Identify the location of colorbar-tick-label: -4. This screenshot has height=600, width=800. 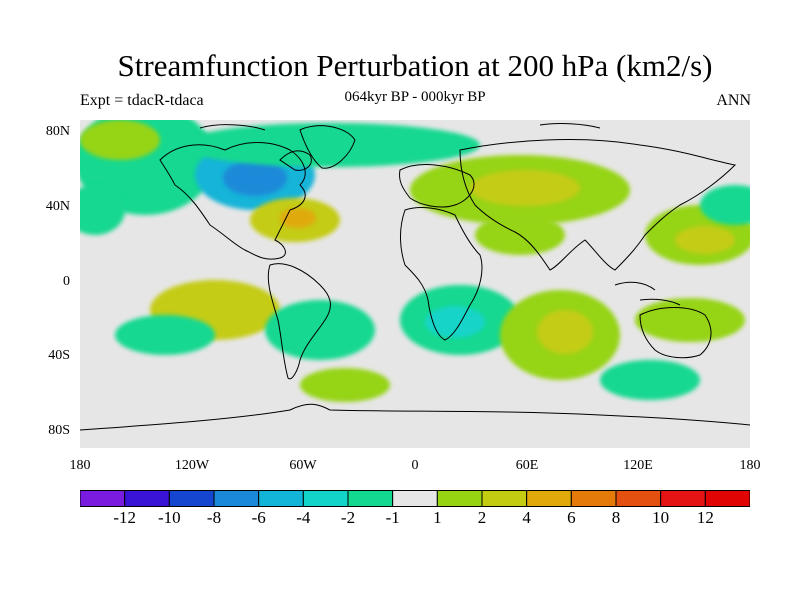
(303, 517).